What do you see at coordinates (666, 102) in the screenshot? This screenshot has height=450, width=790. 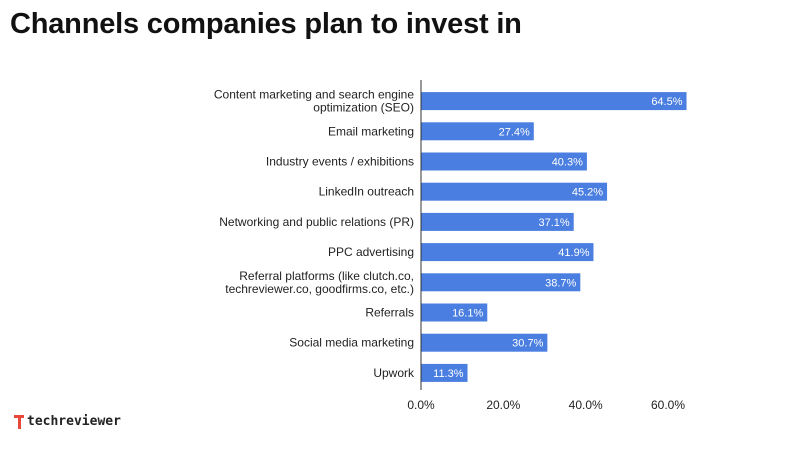 I see `value-label: 64.5%` at bounding box center [666, 102].